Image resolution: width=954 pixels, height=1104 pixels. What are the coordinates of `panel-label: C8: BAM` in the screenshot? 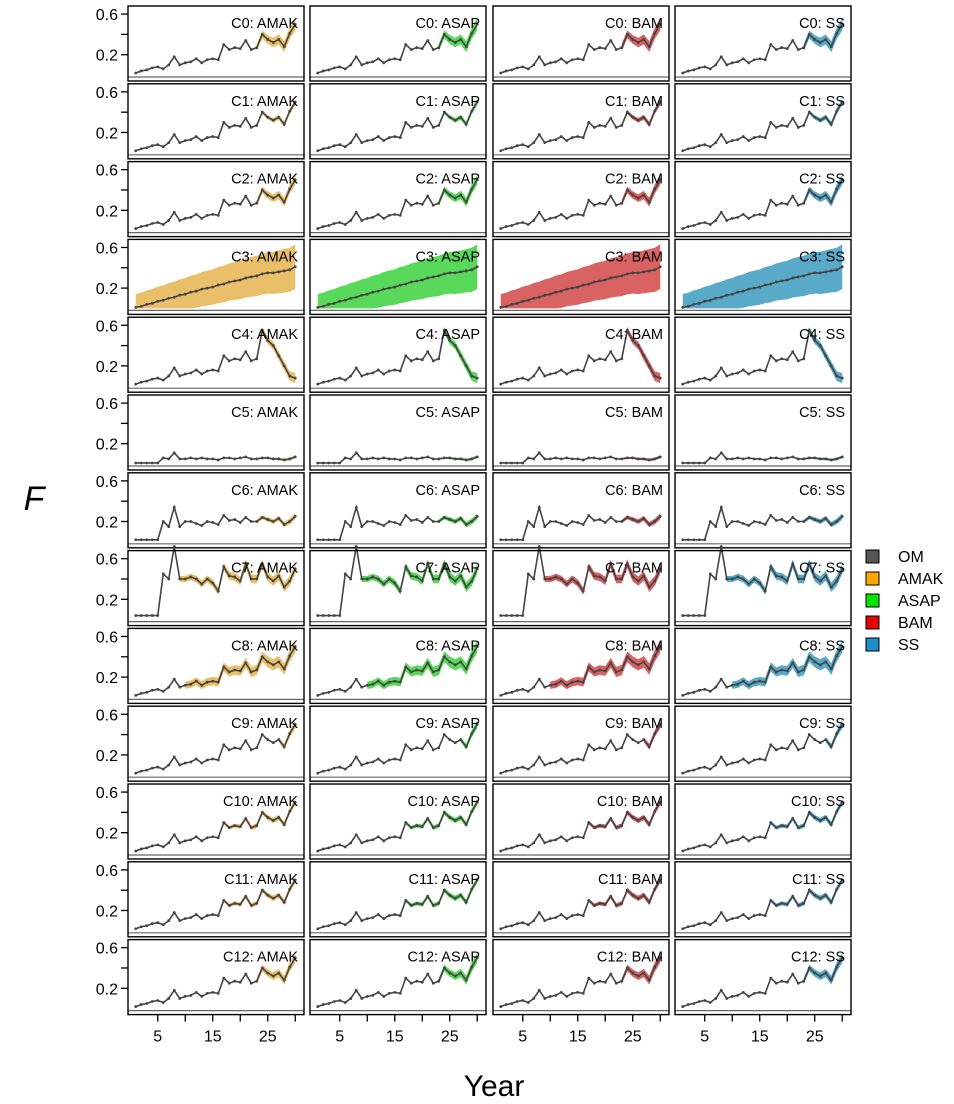 It's located at (634, 646).